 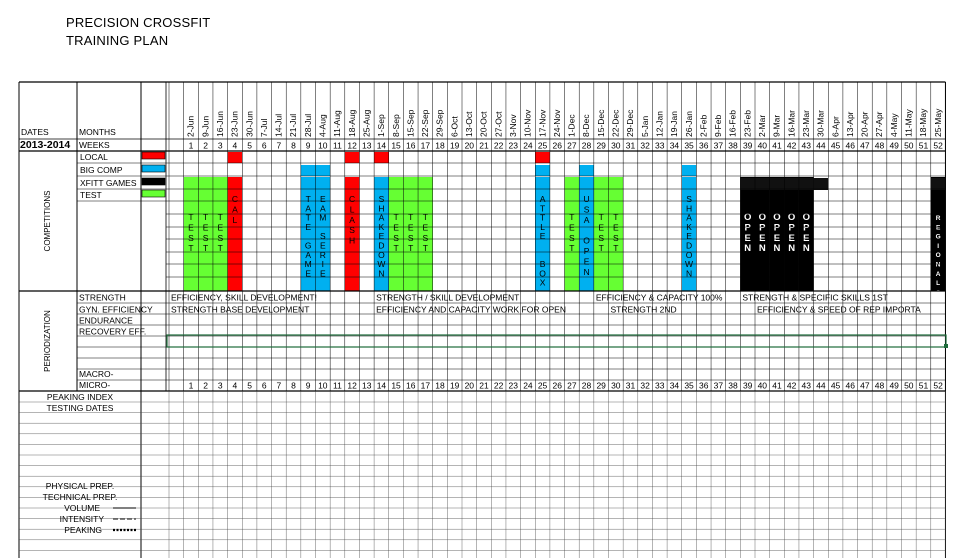 I want to click on season-label: 2013-2014, so click(x=45, y=145).